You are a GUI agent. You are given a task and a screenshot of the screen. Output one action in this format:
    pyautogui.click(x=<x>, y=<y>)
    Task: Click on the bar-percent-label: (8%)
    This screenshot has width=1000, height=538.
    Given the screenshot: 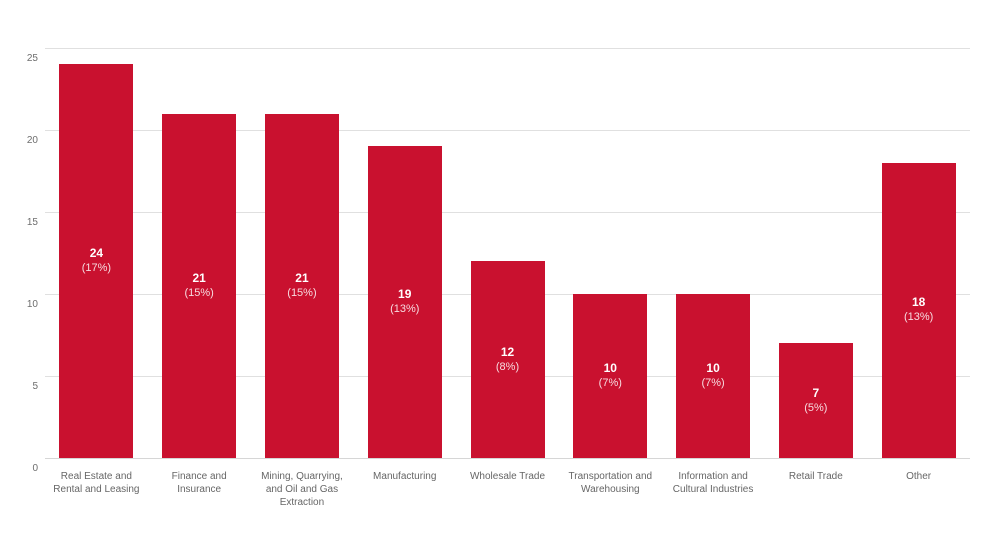 What is the action you would take?
    pyautogui.click(x=507, y=366)
    